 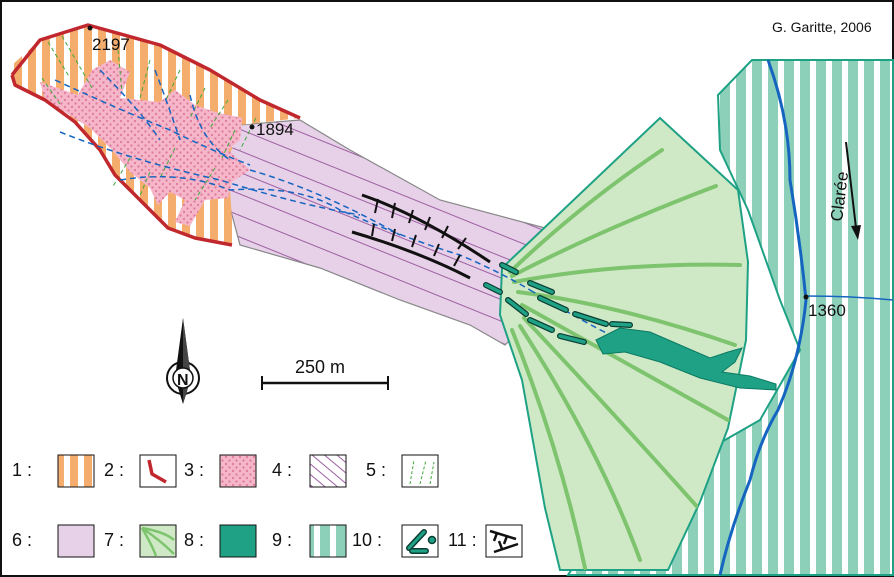 I want to click on elevation-label-1894: 1894, so click(x=275, y=129).